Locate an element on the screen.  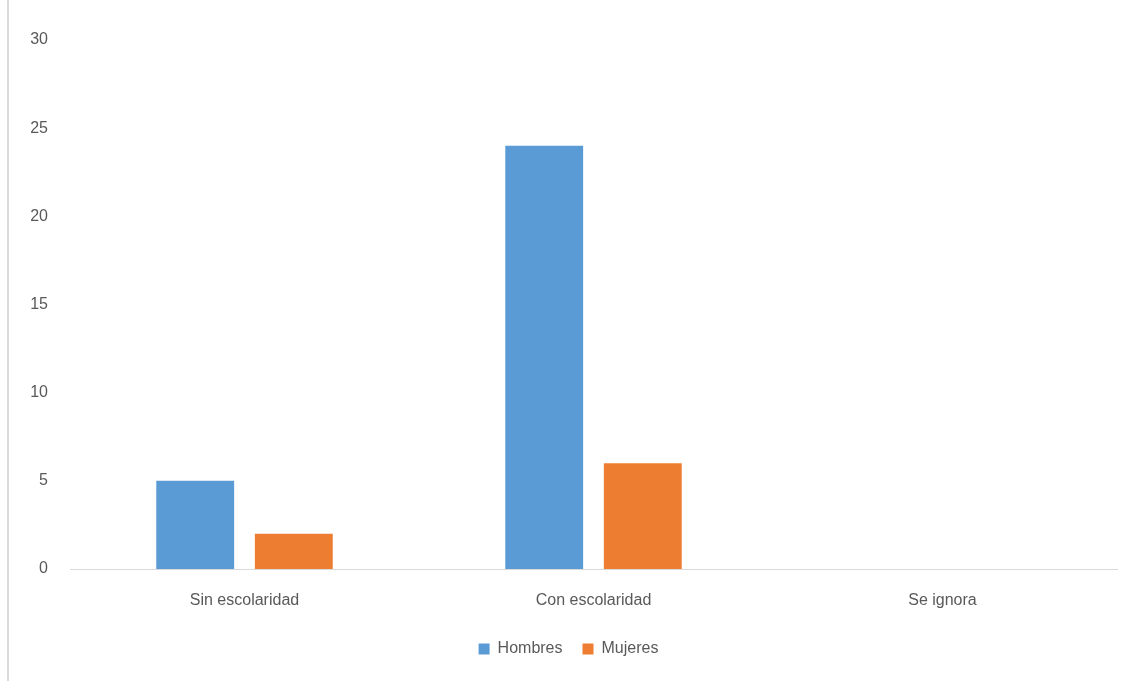
y-tick-label: 5 is located at coordinates (44, 480).